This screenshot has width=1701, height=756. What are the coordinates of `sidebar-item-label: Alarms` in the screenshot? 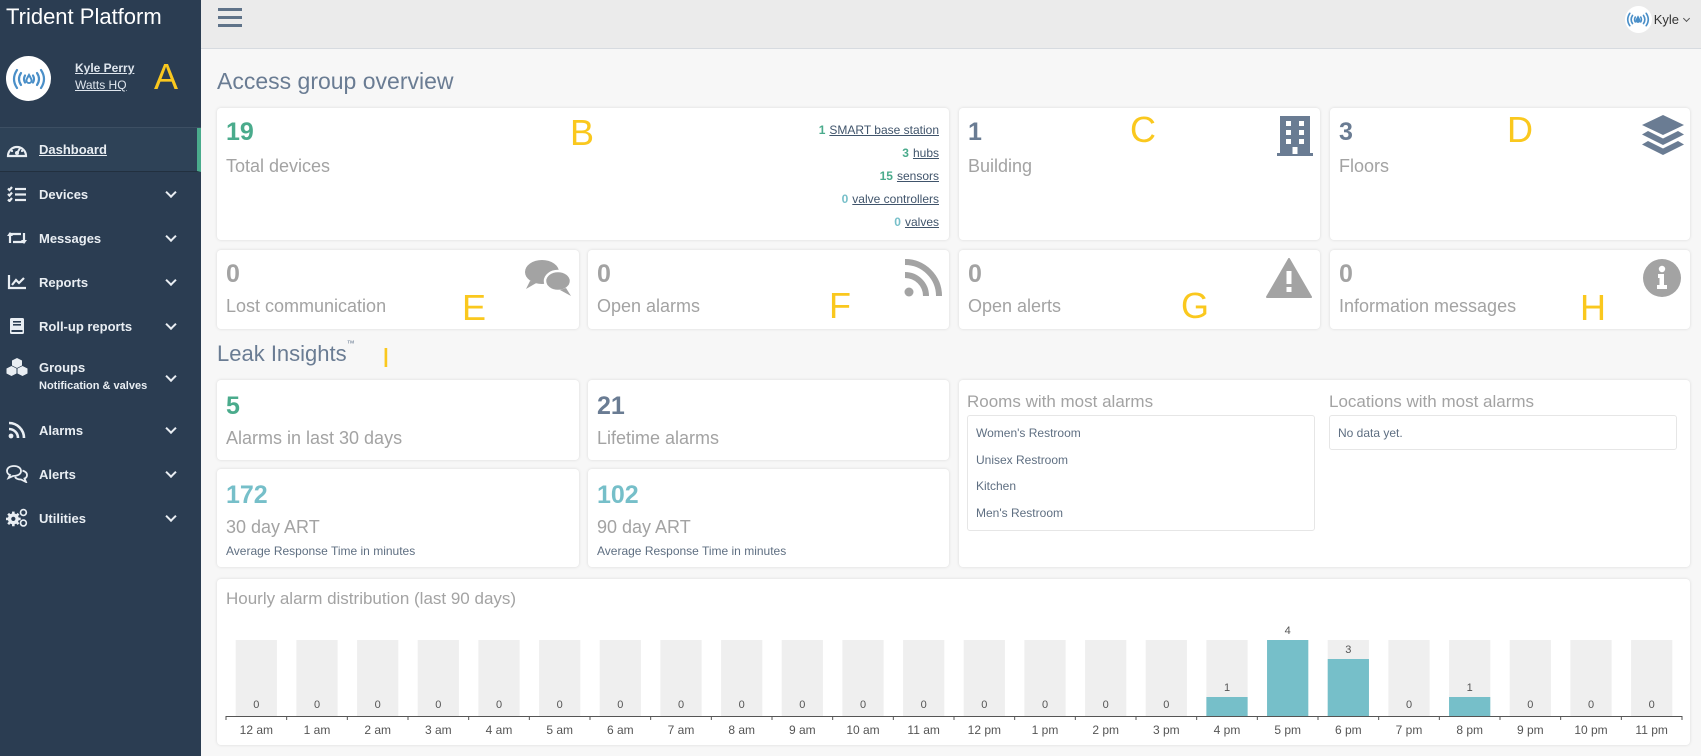 It's located at (61, 430).